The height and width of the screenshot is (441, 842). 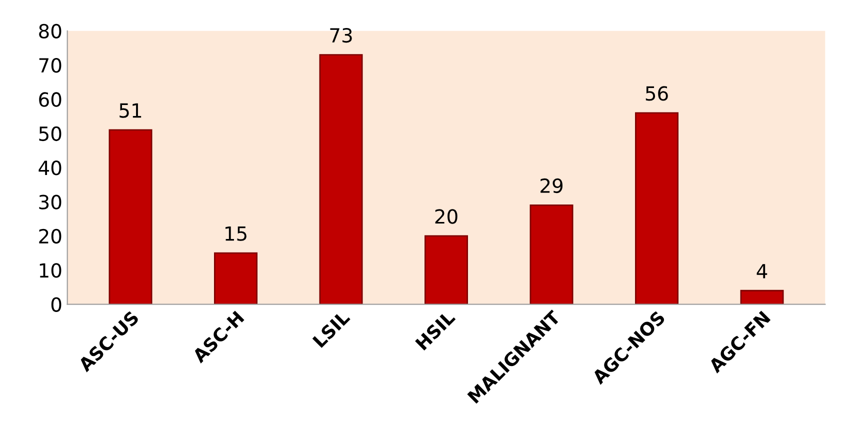 I want to click on y-tick-label: 0, so click(x=56, y=304).